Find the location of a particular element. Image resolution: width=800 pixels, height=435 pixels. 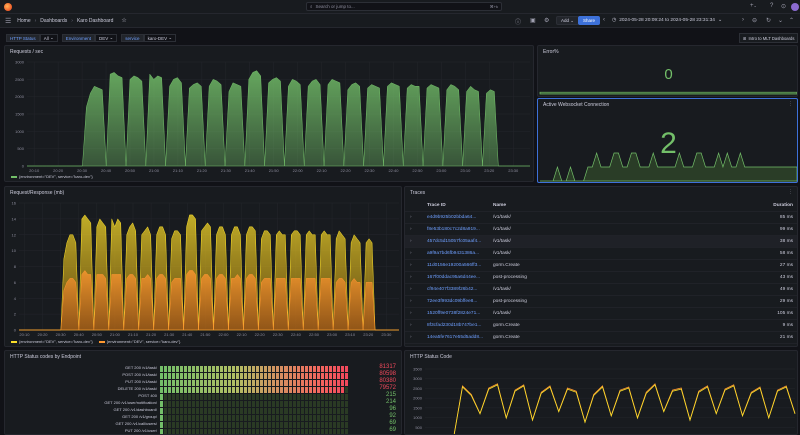

info-icon: ⓘ is located at coordinates (518, 23).